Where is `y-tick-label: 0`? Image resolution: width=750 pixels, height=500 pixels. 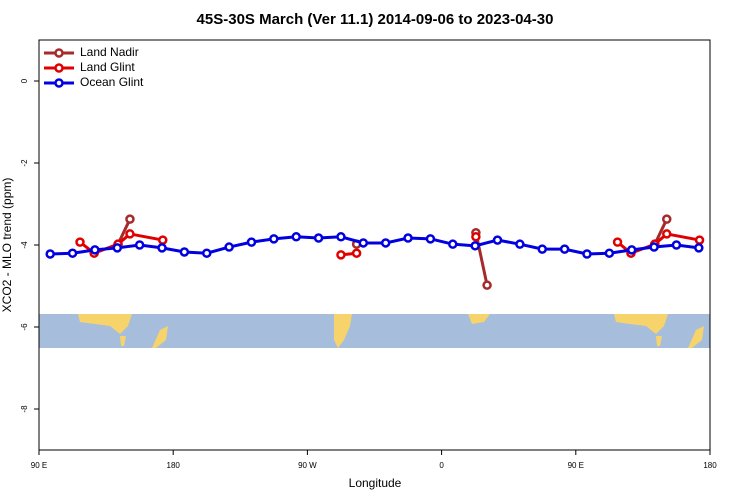
y-tick-label: 0 is located at coordinates (24, 80).